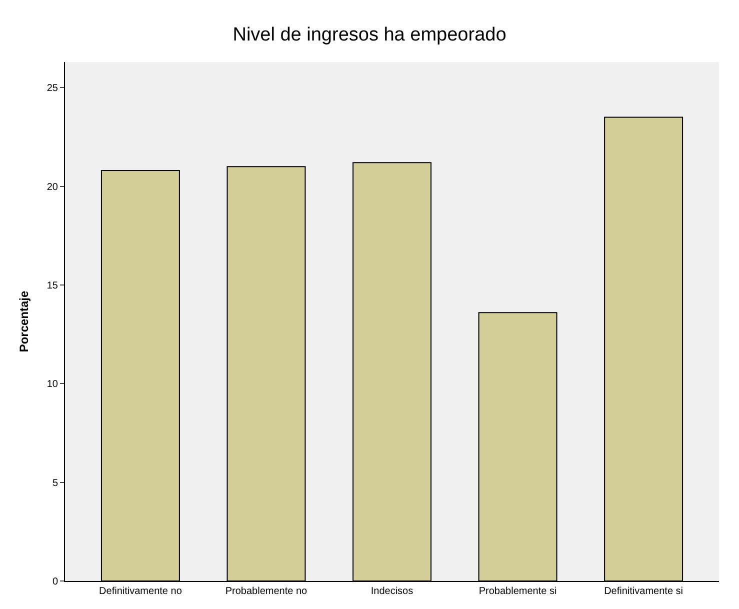 This screenshot has width=739, height=609. I want to click on x-tick-label: Definitivamente no, so click(140, 591).